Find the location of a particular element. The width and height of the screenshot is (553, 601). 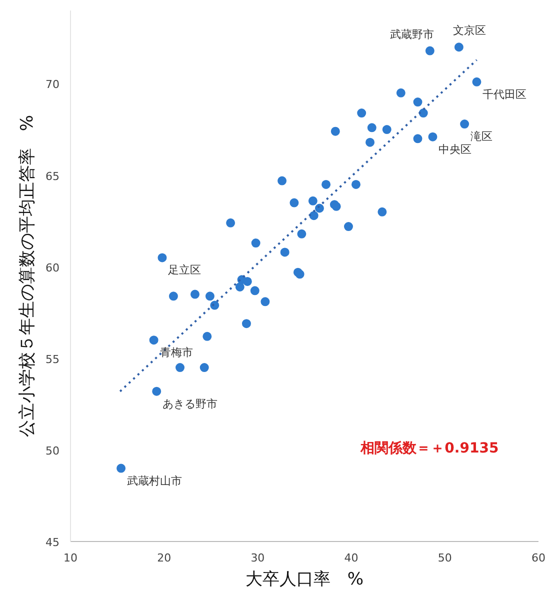

annotation: 滝区 is located at coordinates (481, 137).